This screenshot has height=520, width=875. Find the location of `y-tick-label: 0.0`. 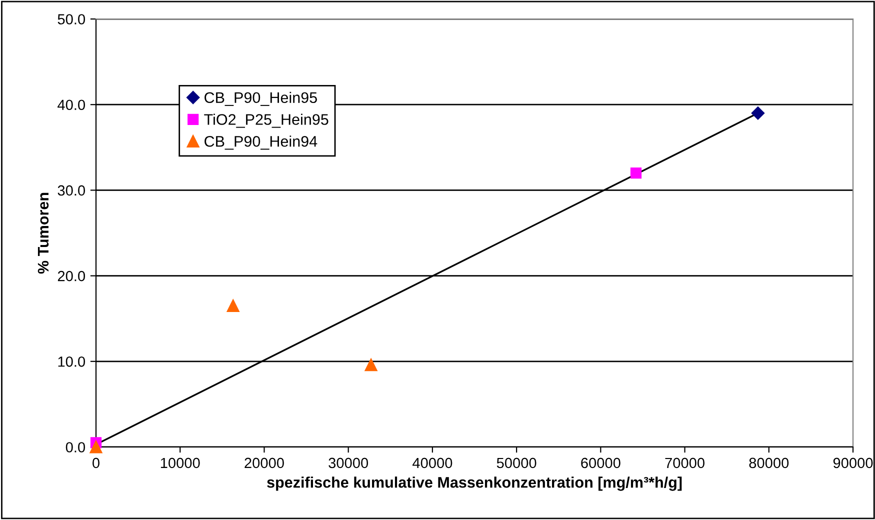

y-tick-label: 0.0 is located at coordinates (76, 447).